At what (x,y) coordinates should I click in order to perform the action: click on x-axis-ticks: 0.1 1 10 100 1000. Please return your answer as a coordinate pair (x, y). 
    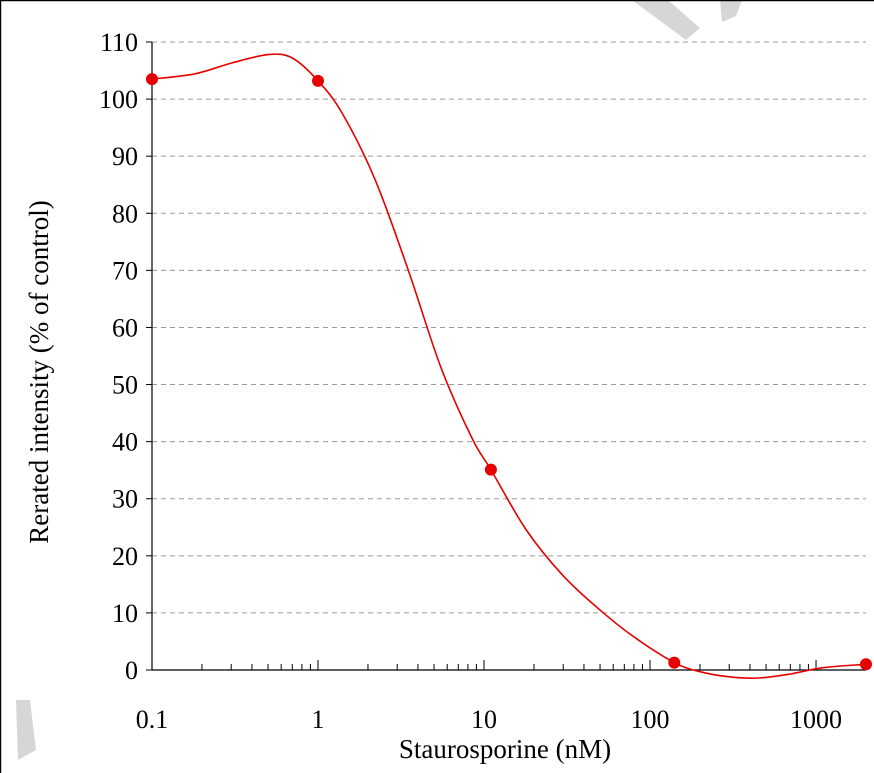
    Looking at the image, I should click on (501, 697).